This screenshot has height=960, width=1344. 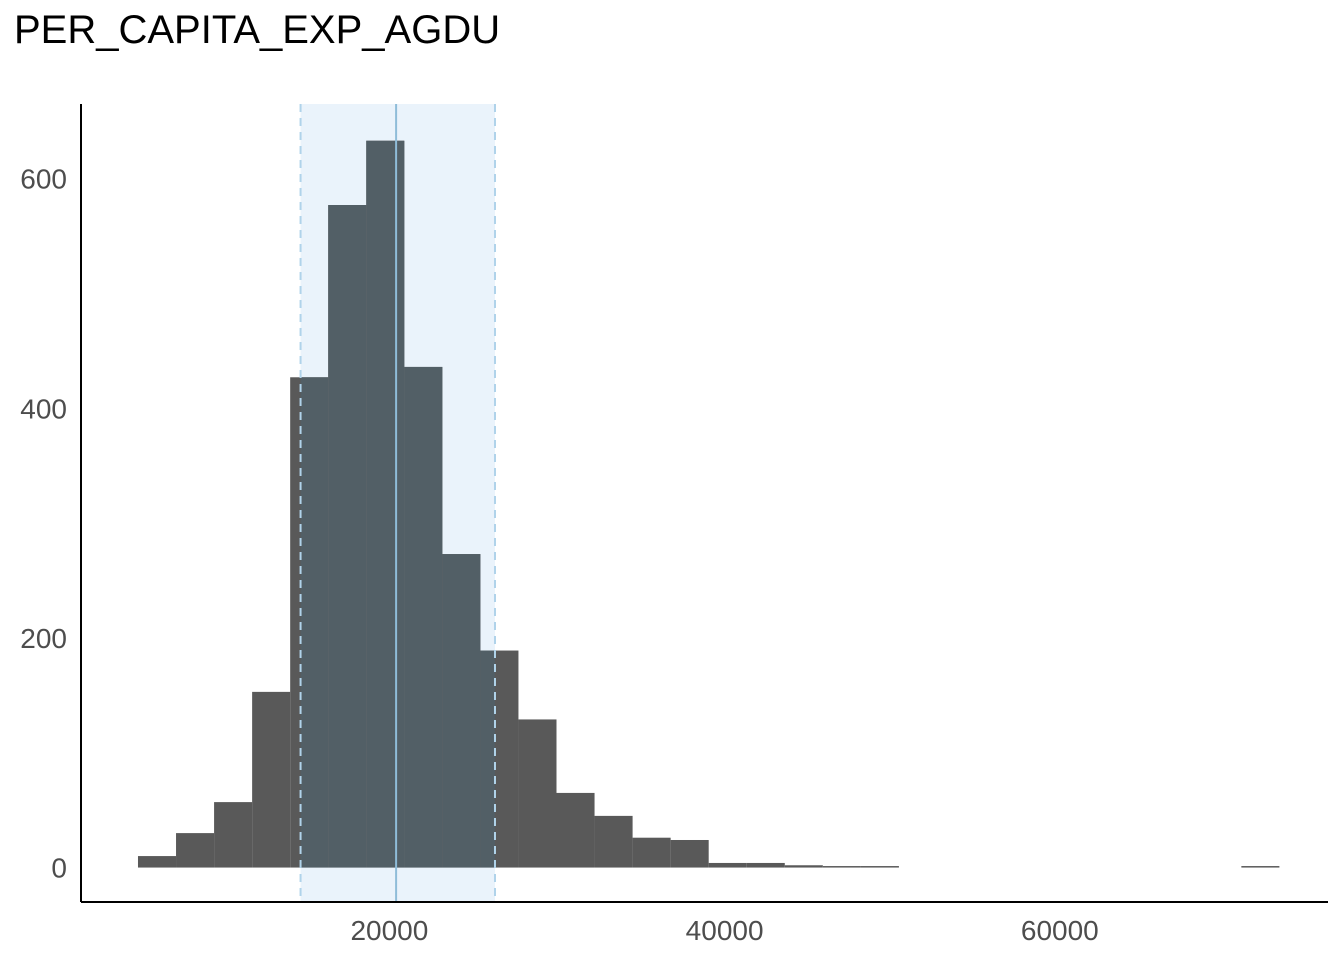 I want to click on y-tick-label: 200, so click(x=43, y=638).